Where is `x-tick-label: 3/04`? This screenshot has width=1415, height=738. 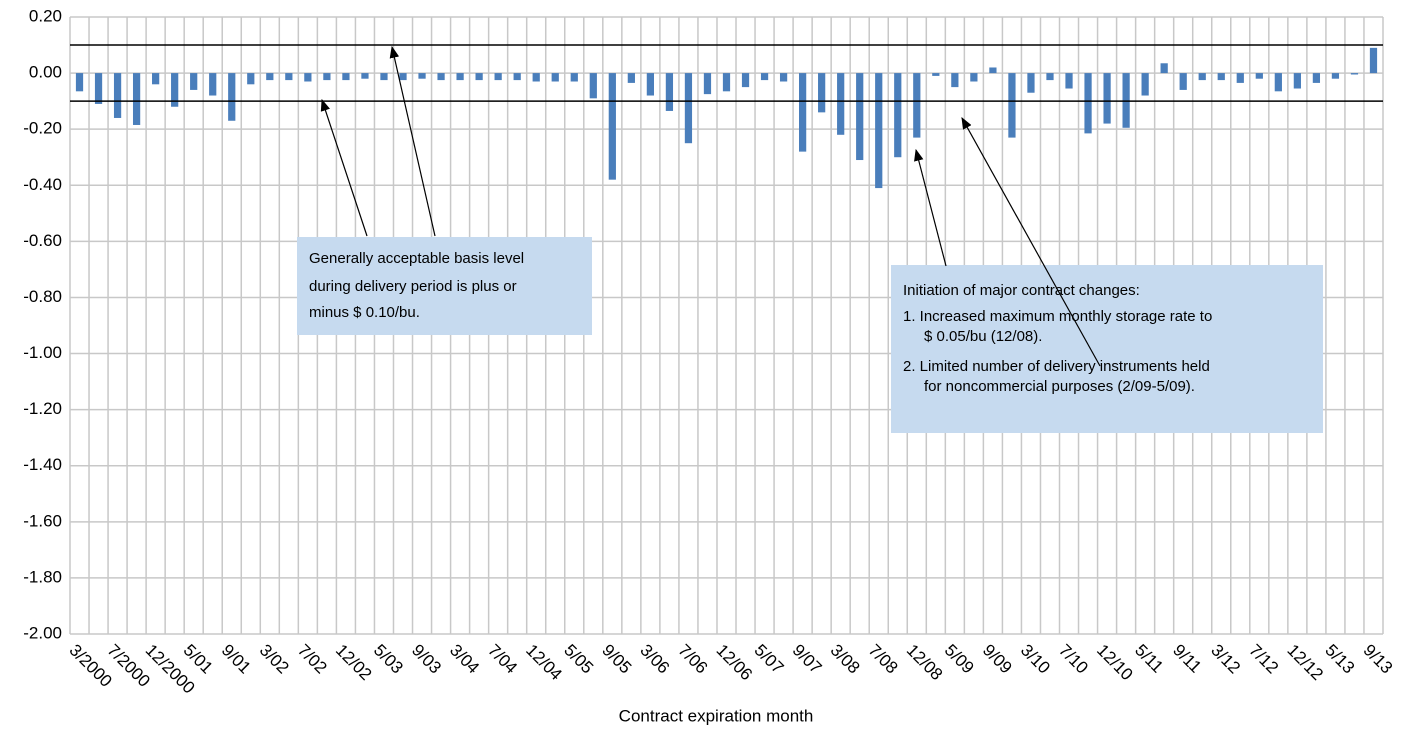
x-tick-label: 3/04 is located at coordinates (464, 659).